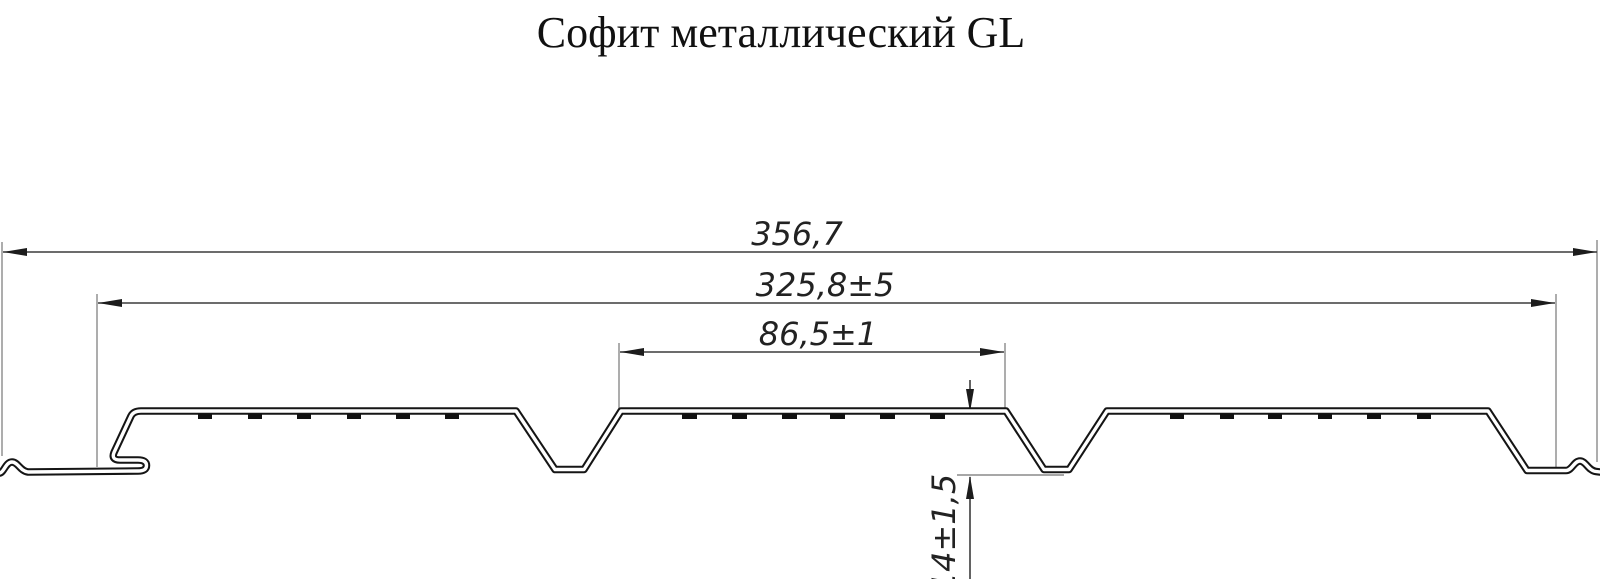 The height and width of the screenshot is (579, 1600). What do you see at coordinates (797, 234) in the screenshot?
I see `dim-label-overall-width: 356,7` at bounding box center [797, 234].